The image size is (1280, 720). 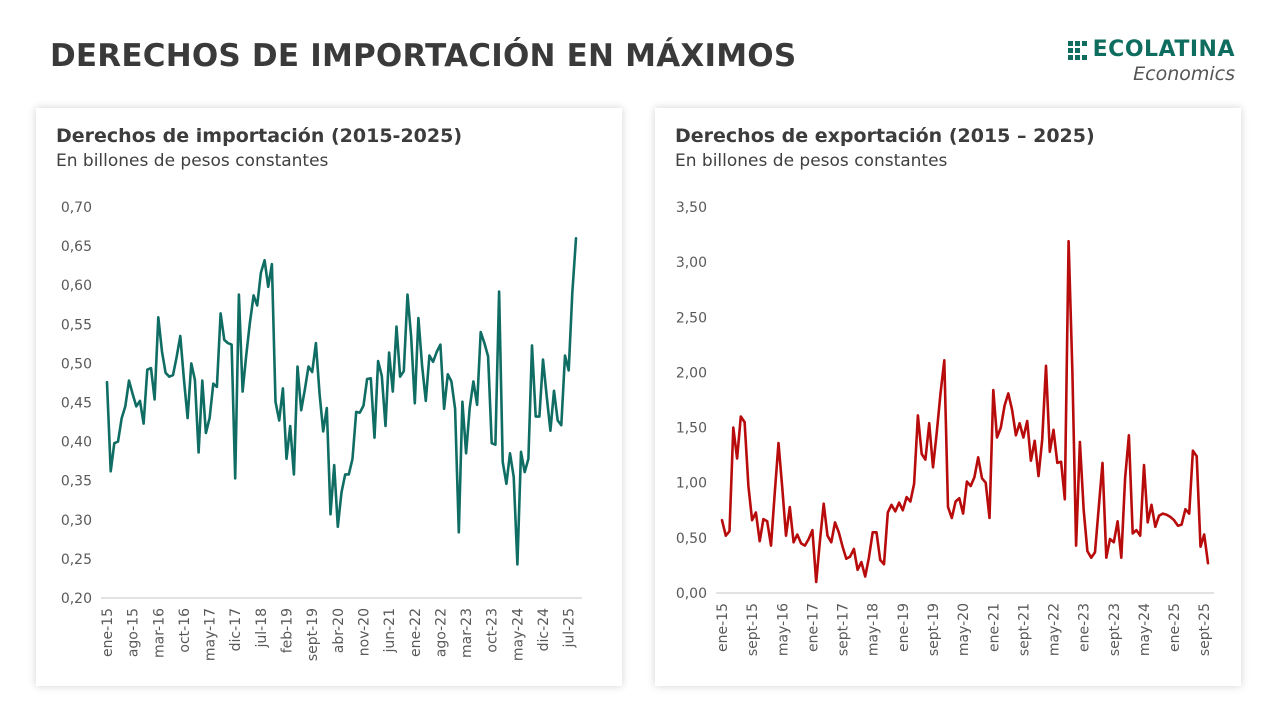 I want to click on x-tick-label: ene-25, so click(x=1175, y=627).